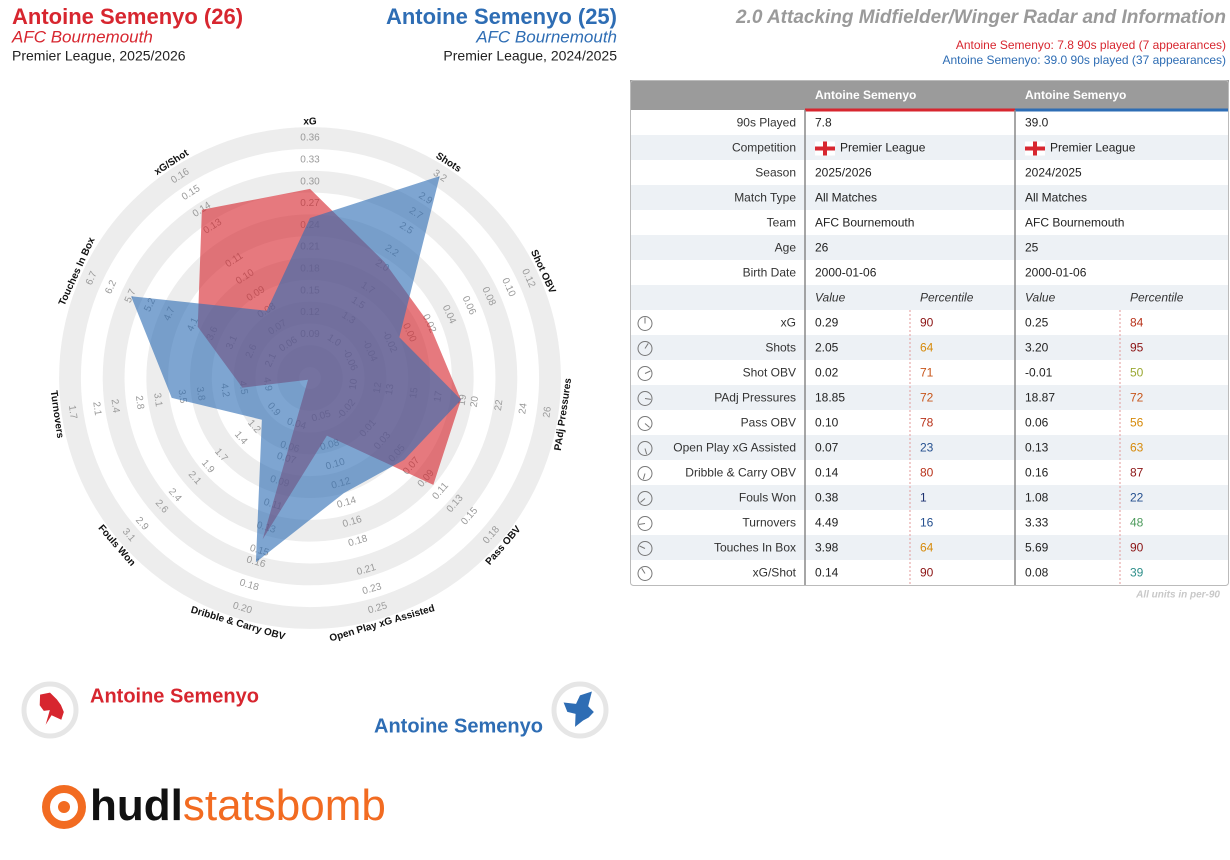 This screenshot has height=860, width=1230. Describe the element at coordinates (256, 562) in the screenshot. I see `axis-tick-label: 0.16` at that location.